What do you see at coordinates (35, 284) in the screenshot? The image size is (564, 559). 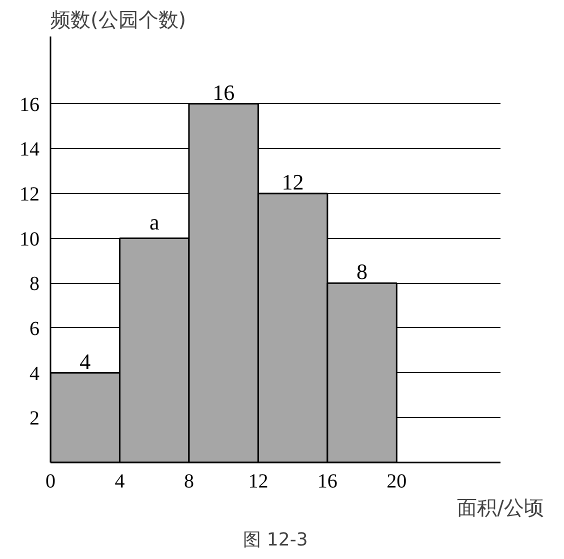 I see `y-tick-label: 8` at bounding box center [35, 284].